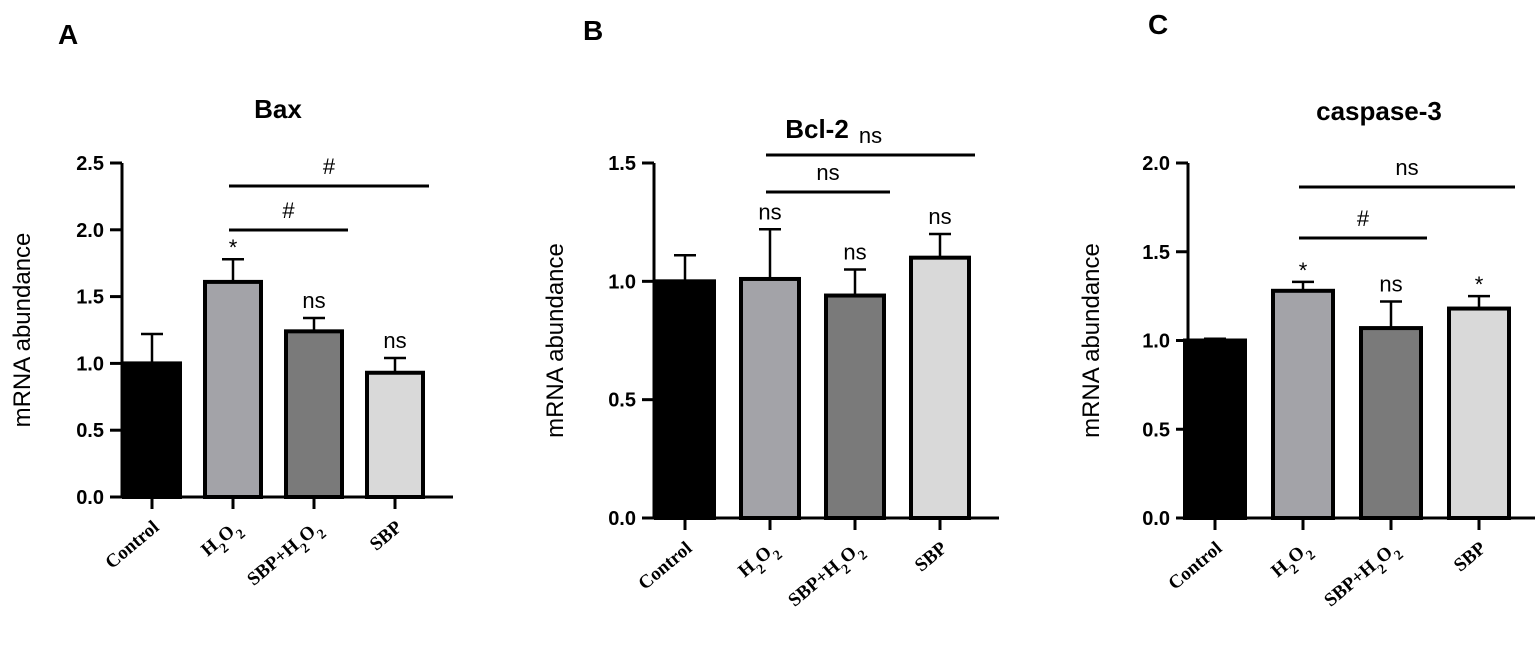 Image resolution: width=1535 pixels, height=646 pixels. Describe the element at coordinates (593, 30) in the screenshot. I see `panel-letter: B` at that location.